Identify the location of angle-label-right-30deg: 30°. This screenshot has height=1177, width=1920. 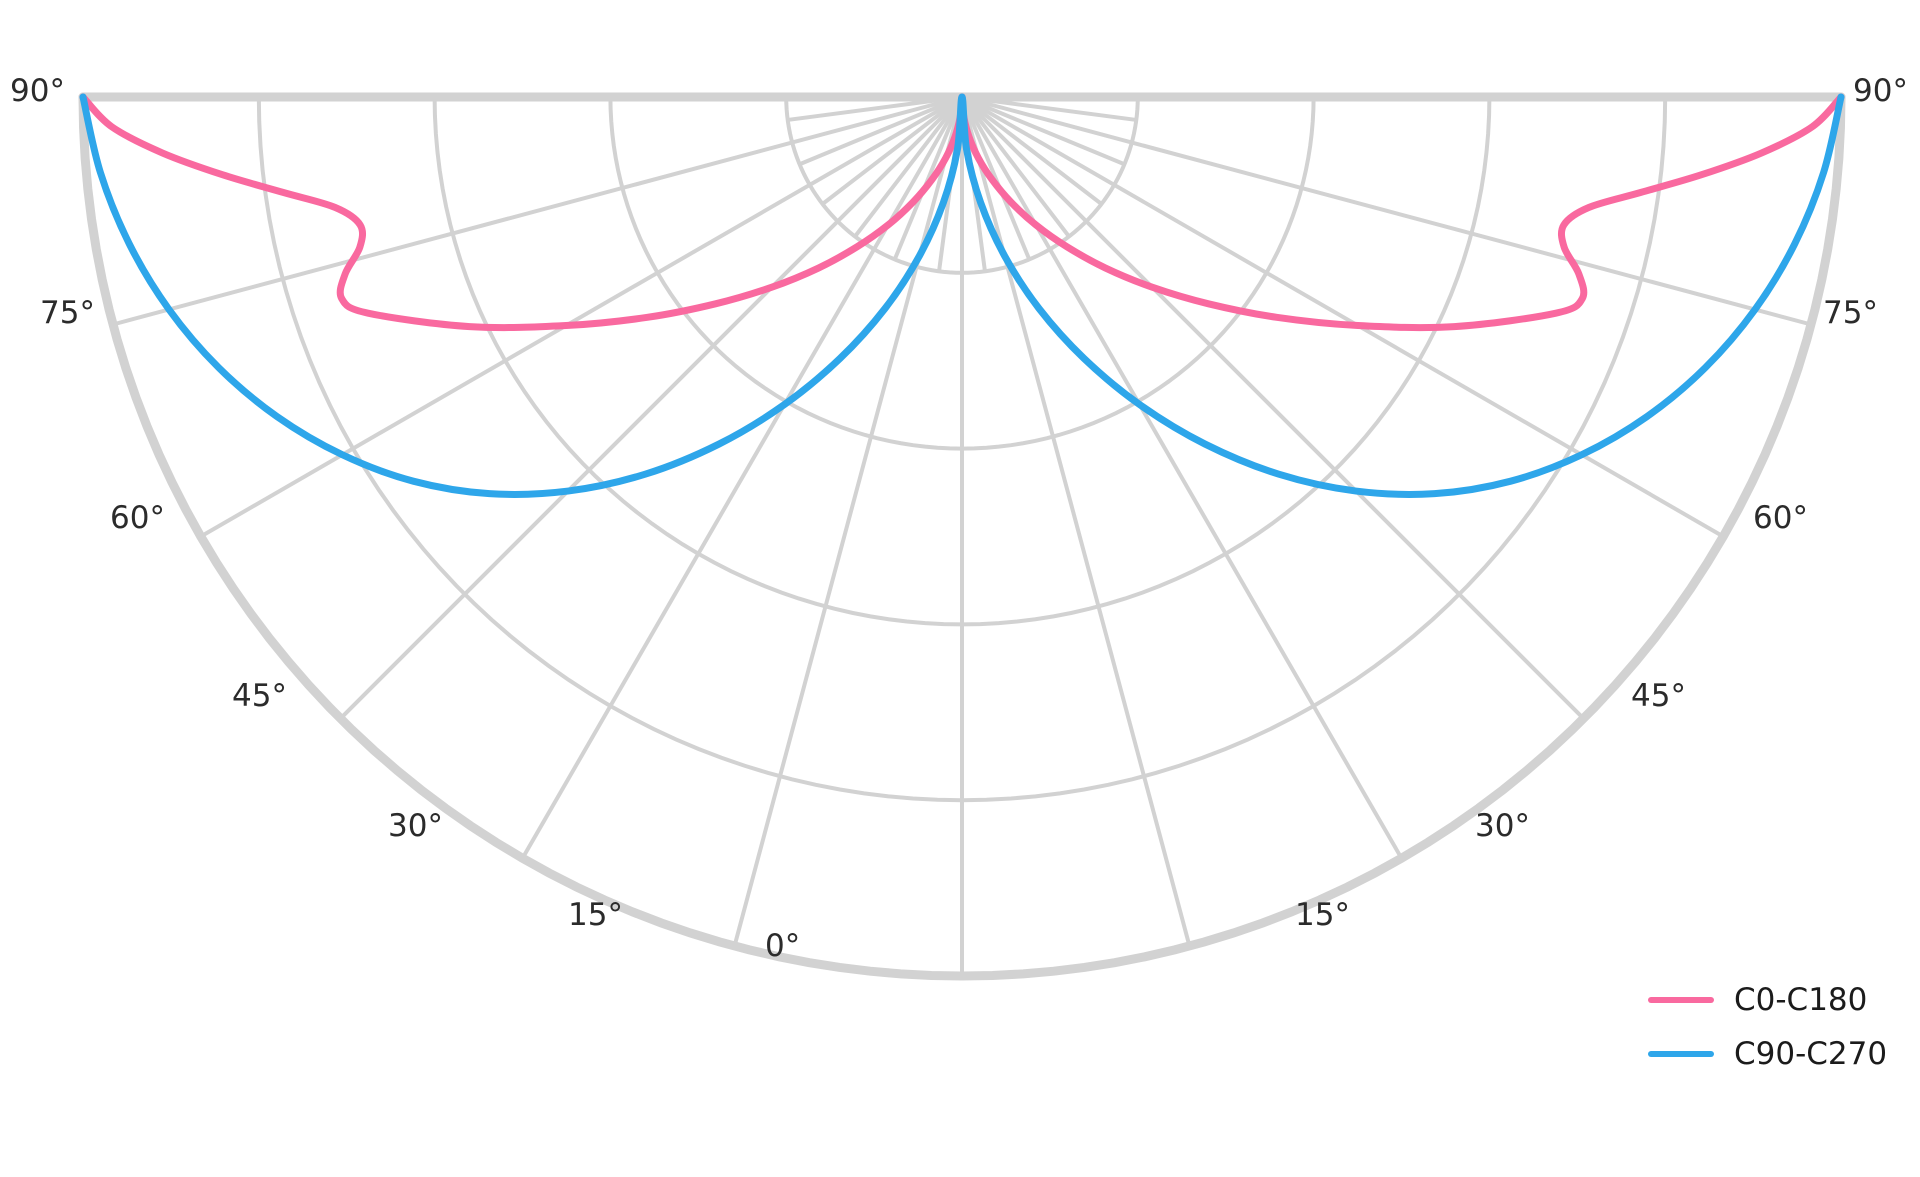
(1502, 826).